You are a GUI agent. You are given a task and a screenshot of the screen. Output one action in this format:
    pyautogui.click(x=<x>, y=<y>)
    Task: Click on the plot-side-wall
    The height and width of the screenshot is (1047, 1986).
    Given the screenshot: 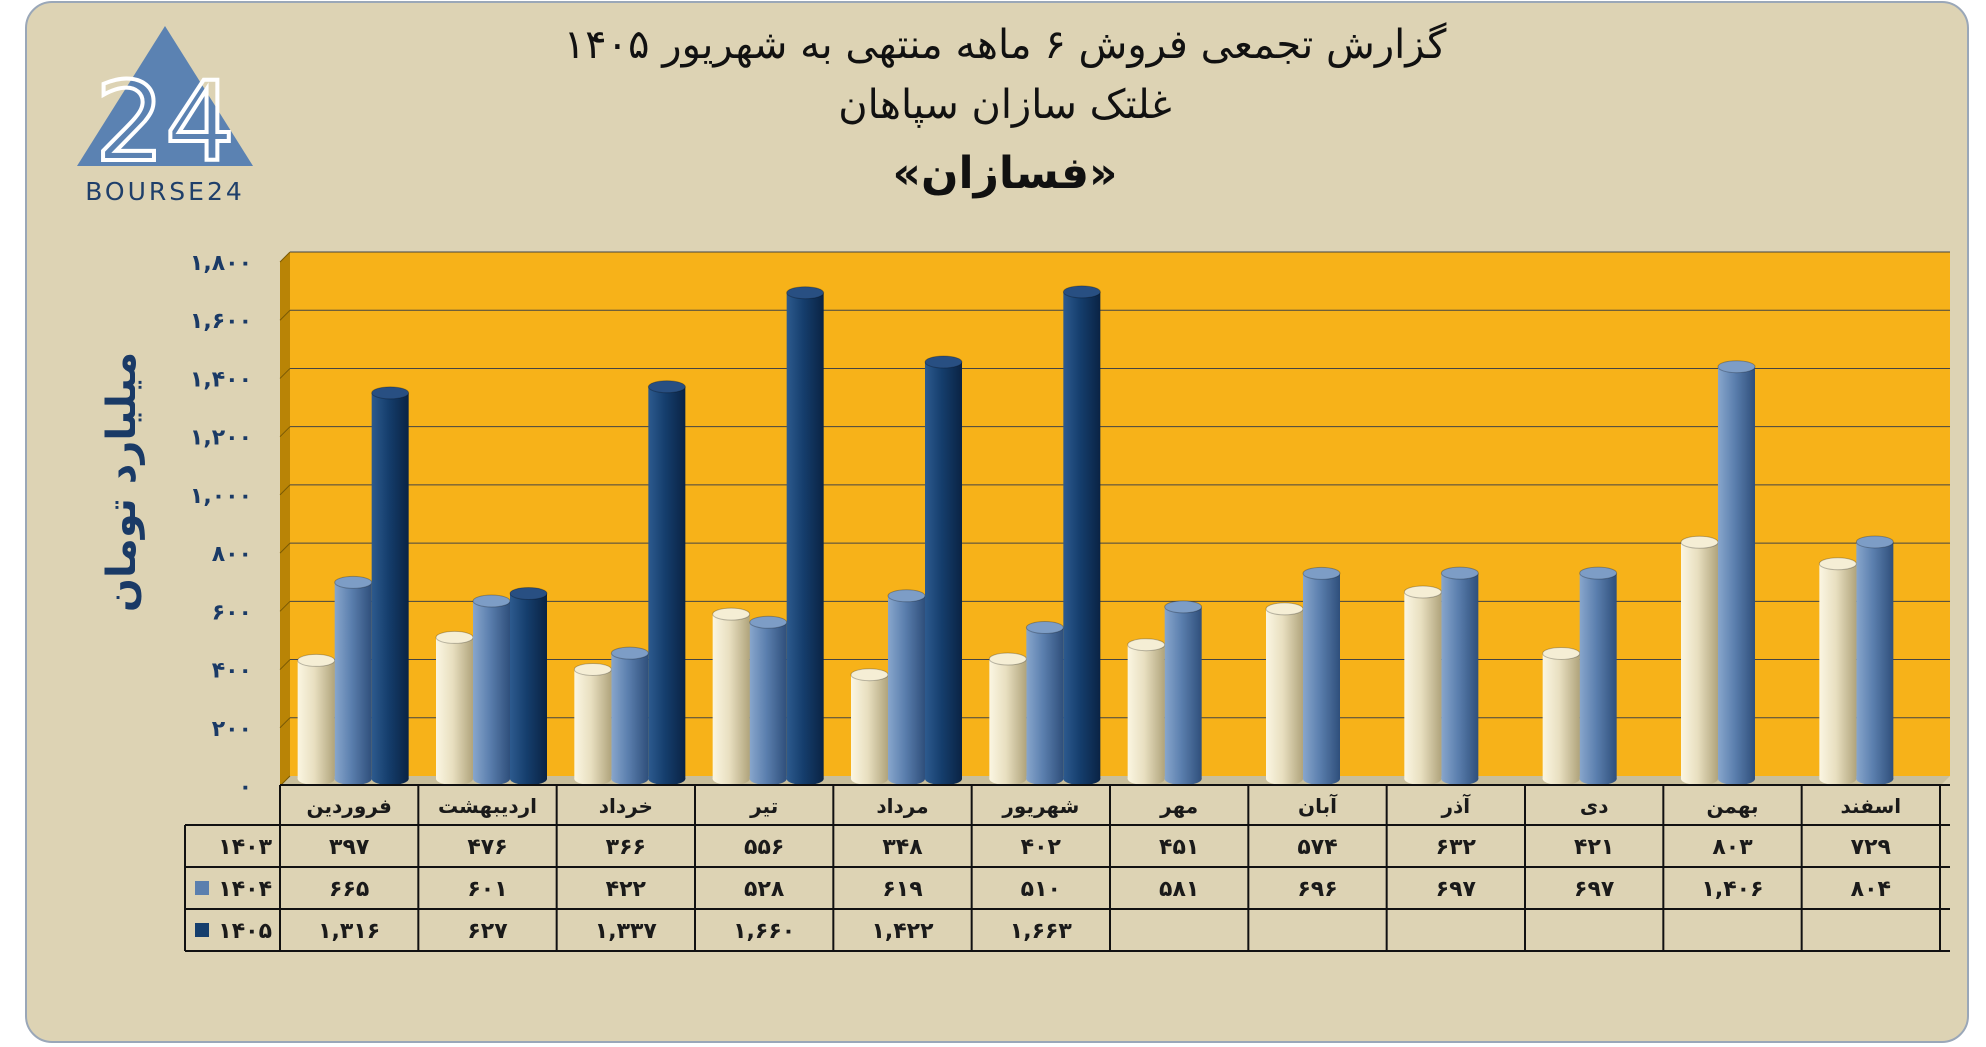 What is the action you would take?
    pyautogui.click(x=285, y=519)
    